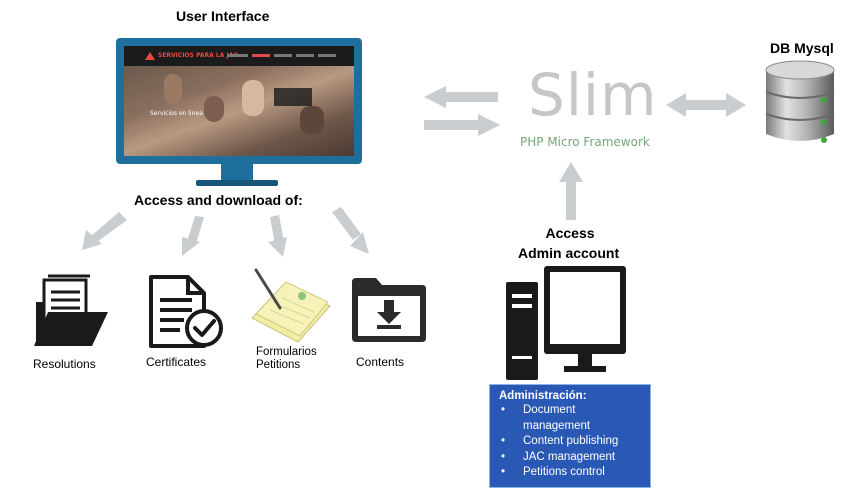 The image size is (856, 497). I want to click on screen-navbar: SERVICIOS PARA LA JAC, so click(239, 56).